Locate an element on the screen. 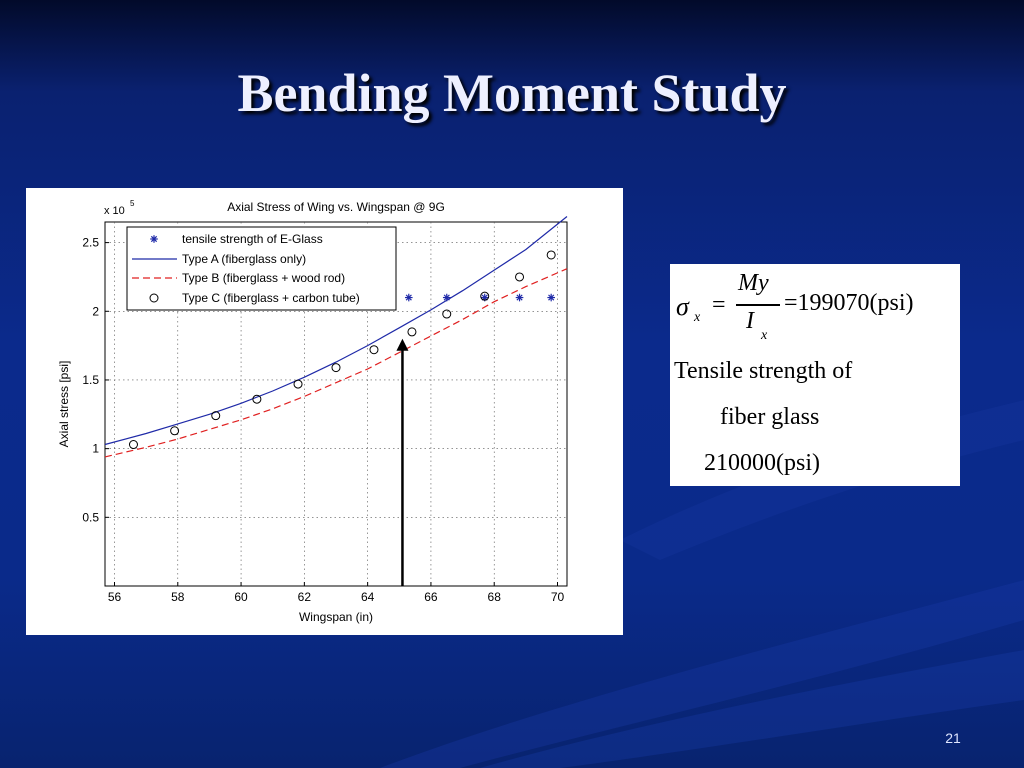 This screenshot has height=768, width=1024. legend-label-type-b: Type B (fiberglass + wood rod) is located at coordinates (263, 278).